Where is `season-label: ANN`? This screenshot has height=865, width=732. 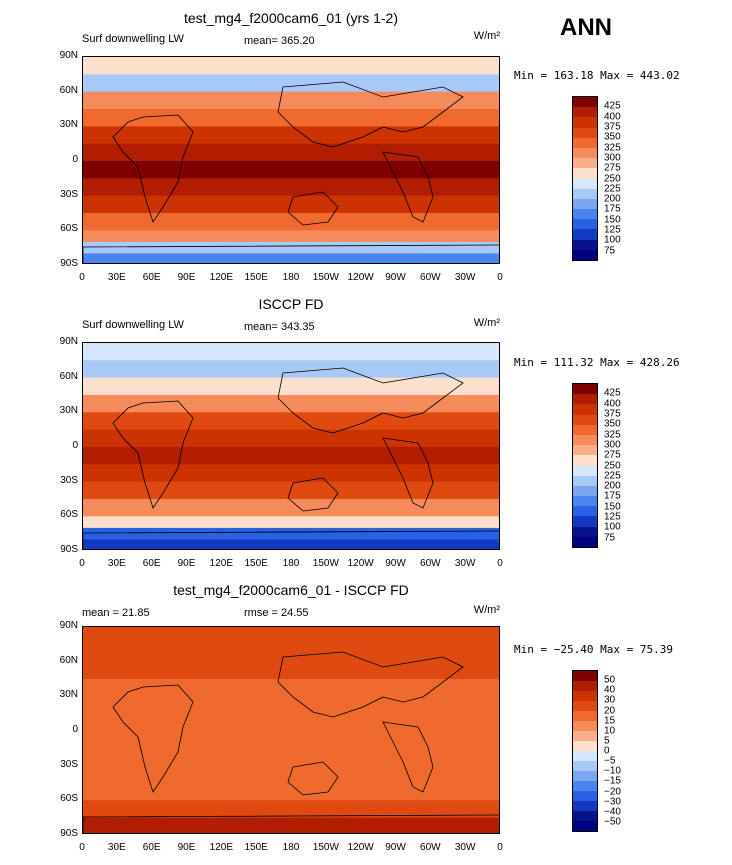
season-label: ANN is located at coordinates (586, 27).